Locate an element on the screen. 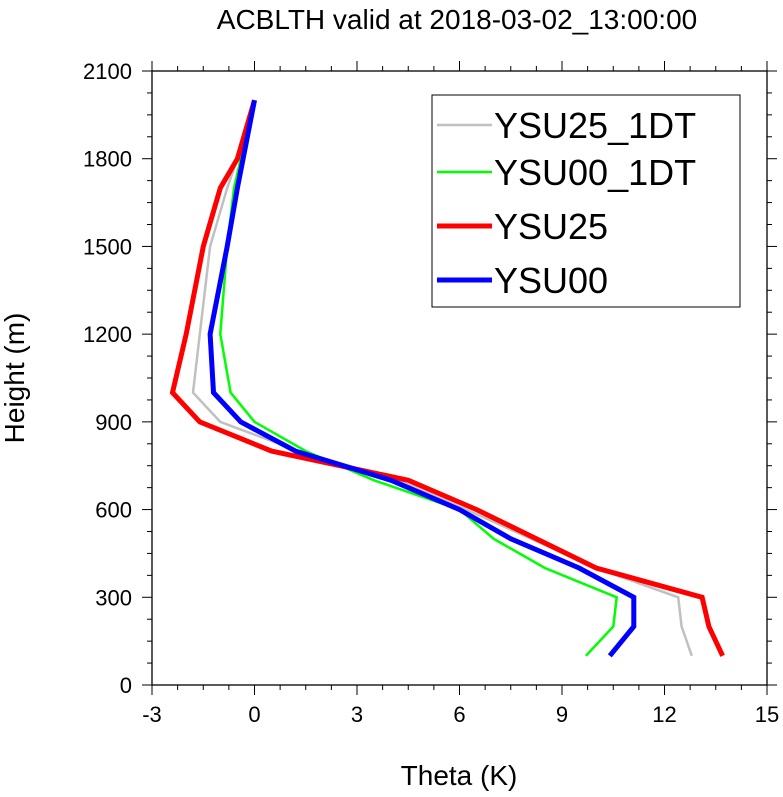 Image resolution: width=783 pixels, height=797 pixels. chart-title: ACBLTH valid at 2018-03-02_13:00:00 is located at coordinates (457, 19).